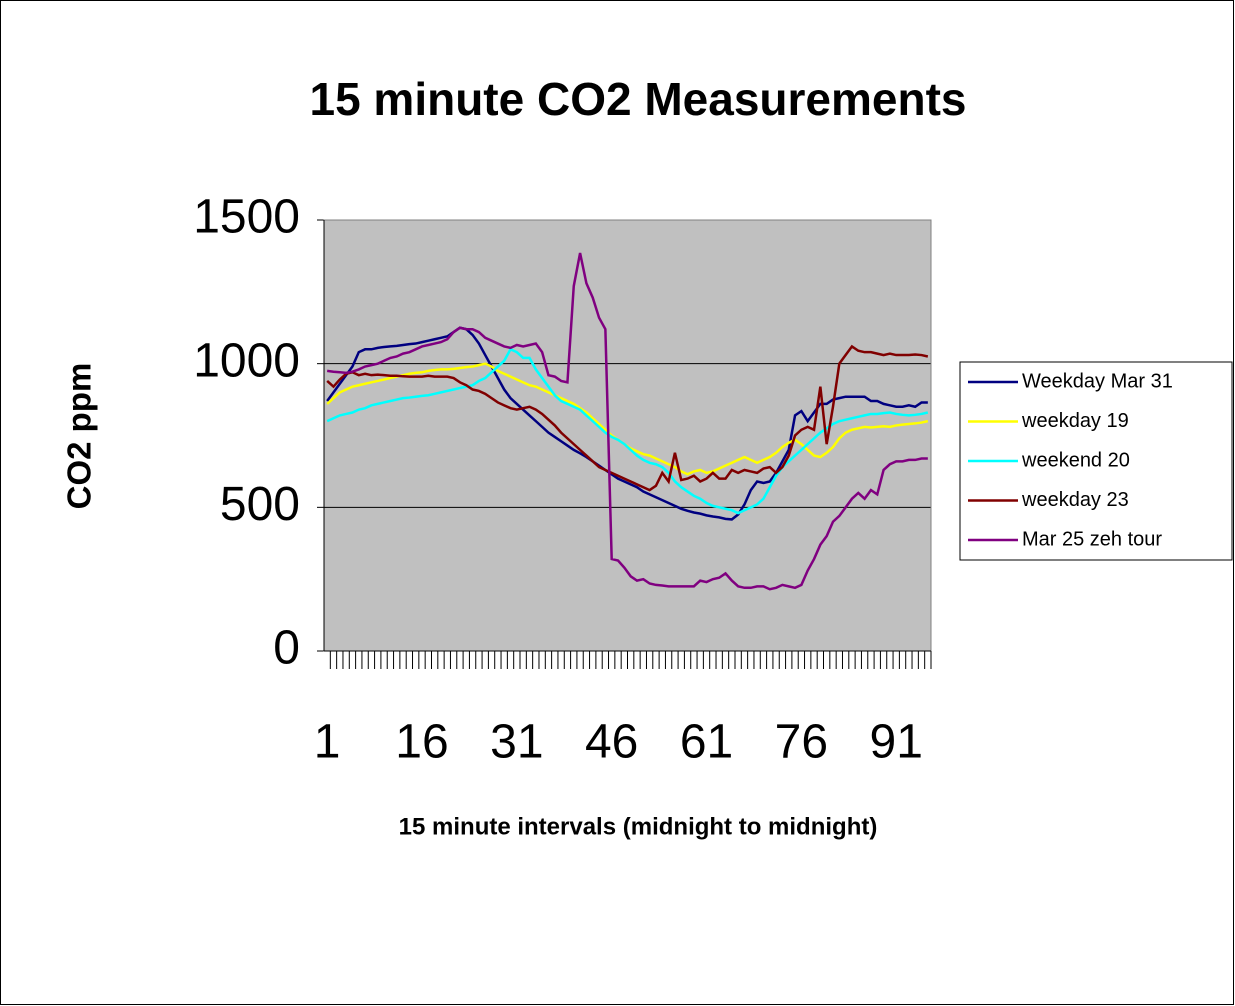 This screenshot has width=1235, height=1006. What do you see at coordinates (1075, 460) in the screenshot?
I see `legend-label: weekend 20` at bounding box center [1075, 460].